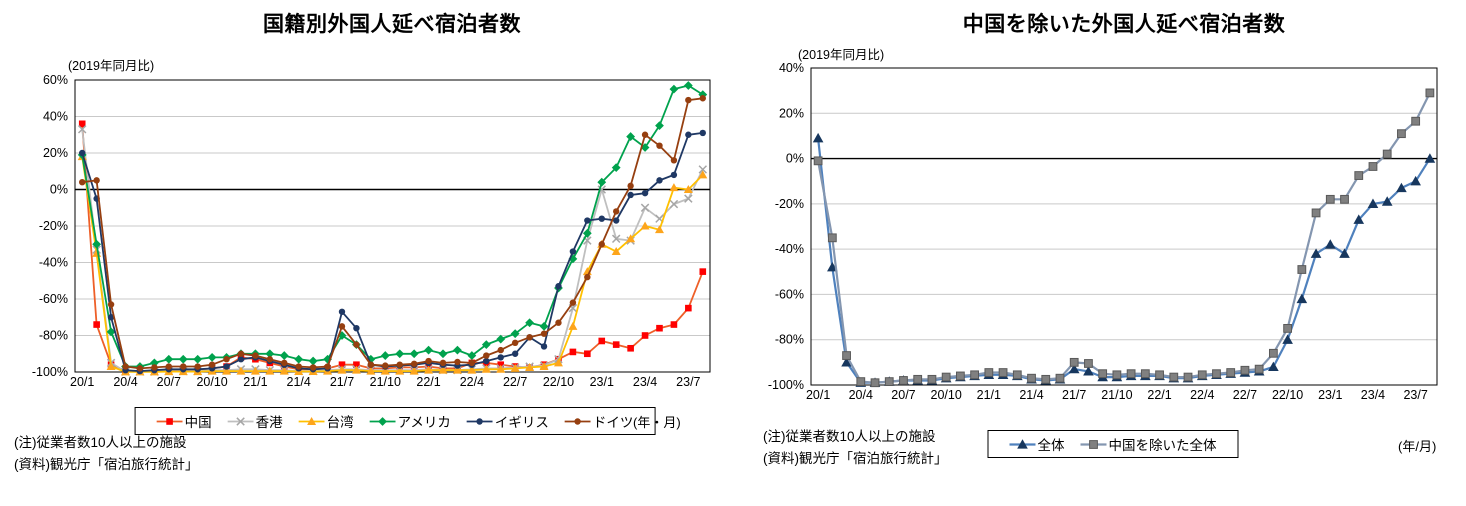  What do you see at coordinates (342, 382) in the screenshot?
I see `x-tick-label: 21/7` at bounding box center [342, 382].